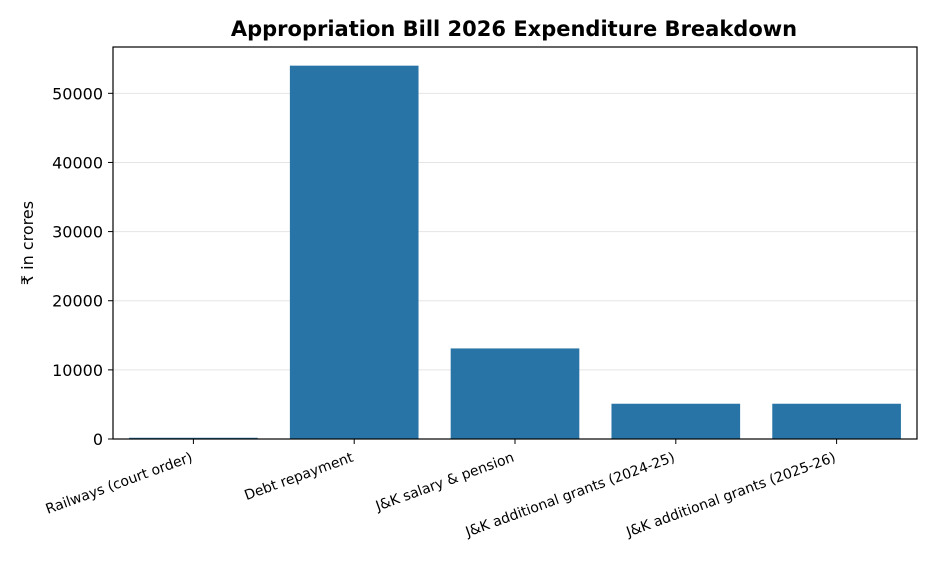 The image size is (936, 572). What do you see at coordinates (77, 93) in the screenshot?
I see `y-tick-label: 50000` at bounding box center [77, 93].